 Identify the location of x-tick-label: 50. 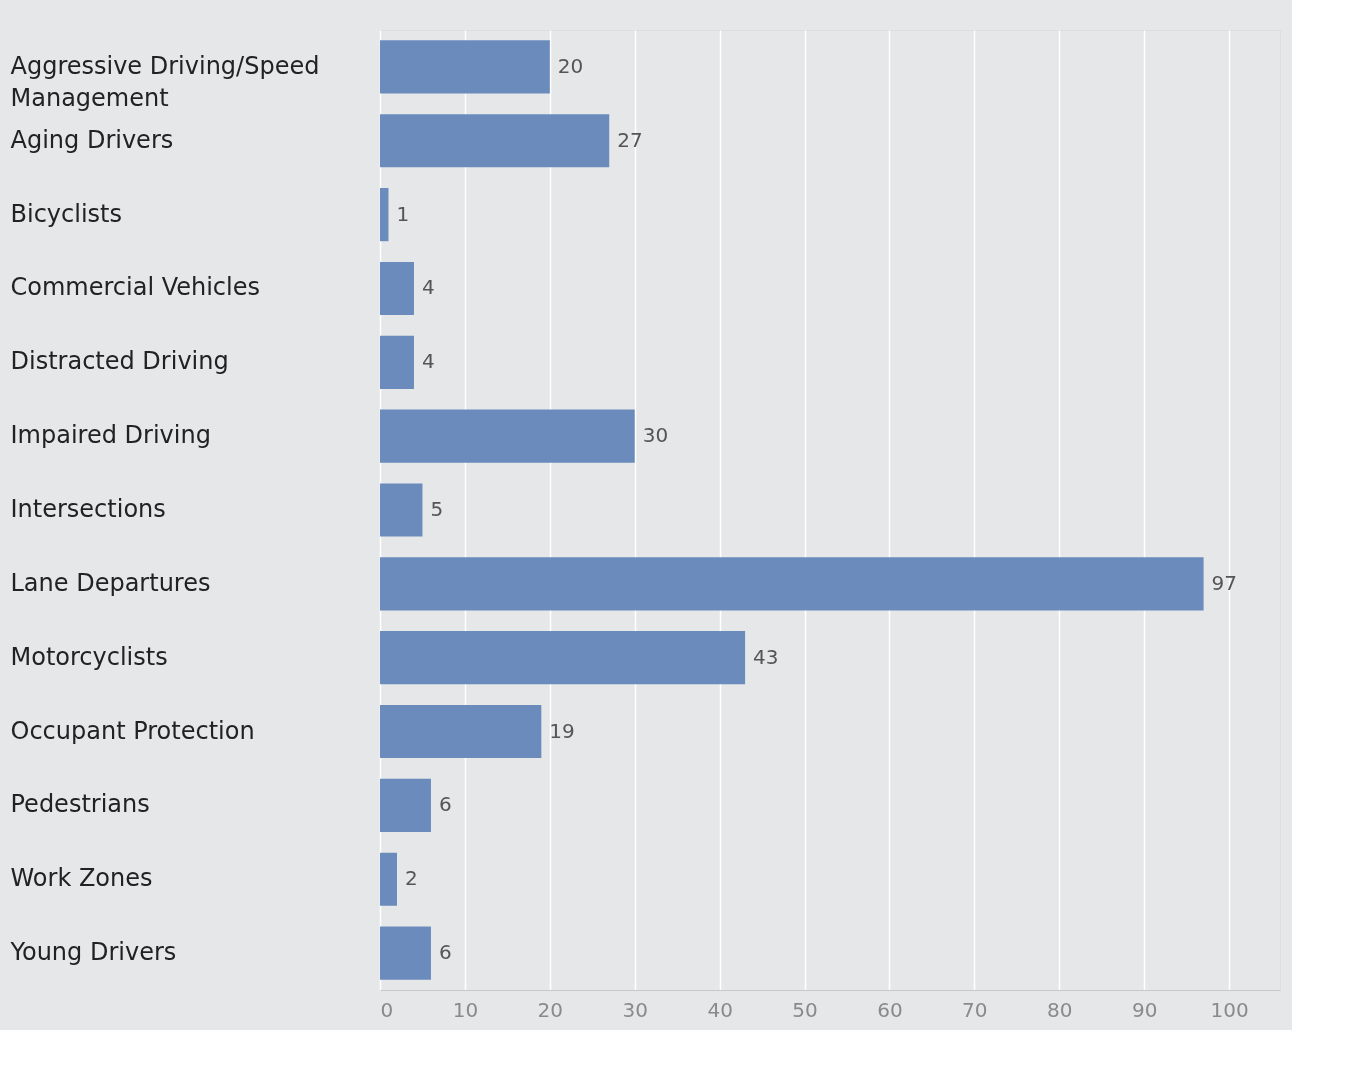
(805, 1009).